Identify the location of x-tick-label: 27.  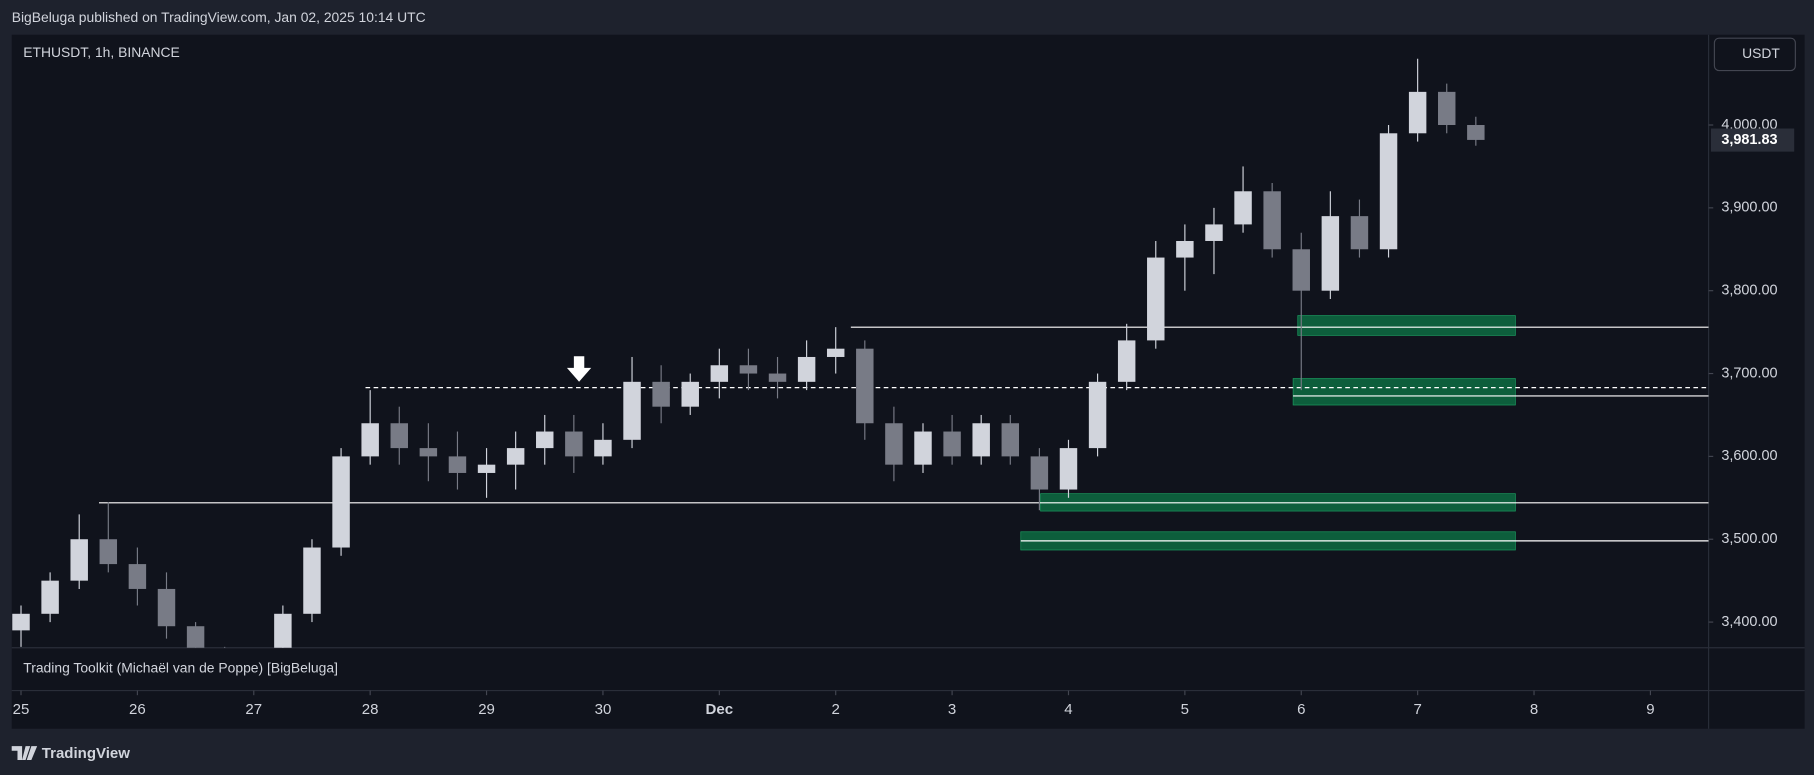
(253, 709).